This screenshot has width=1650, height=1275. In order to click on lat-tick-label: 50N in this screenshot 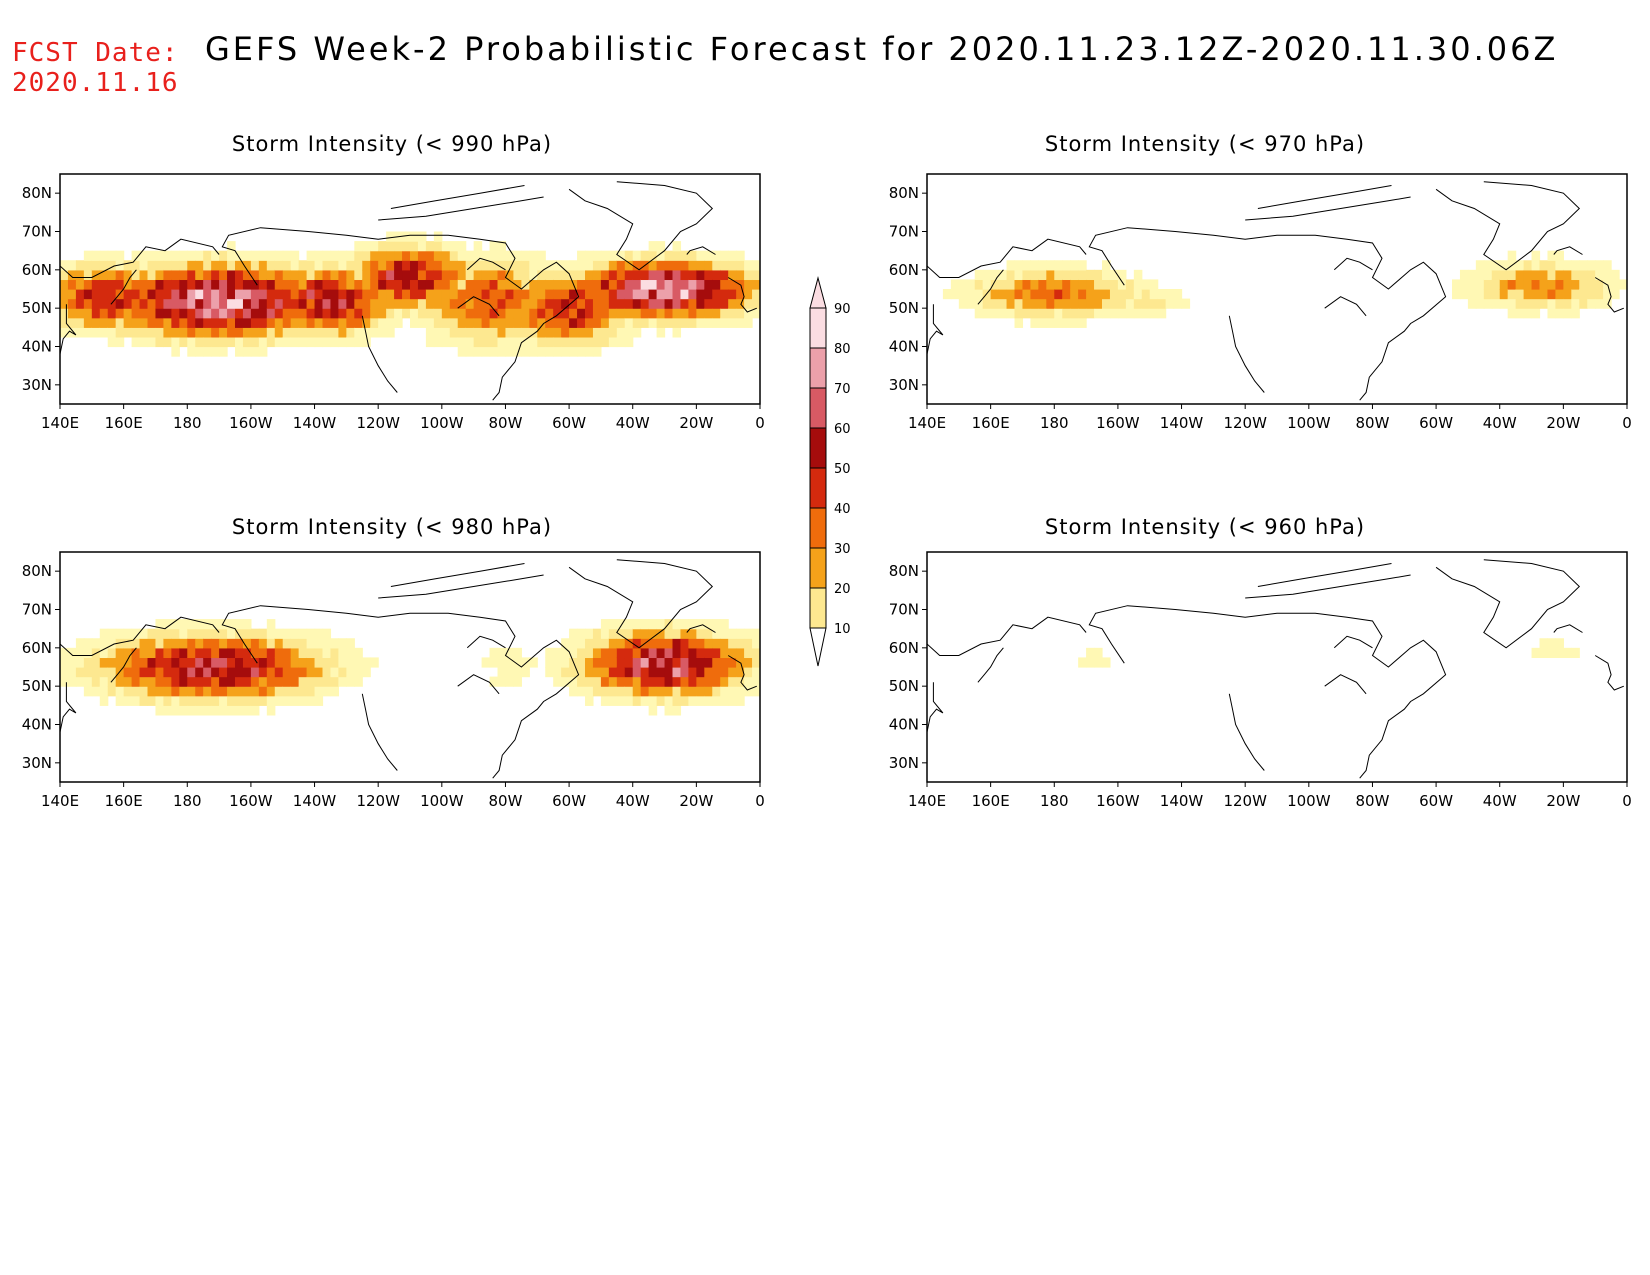, I will do `click(904, 686)`.